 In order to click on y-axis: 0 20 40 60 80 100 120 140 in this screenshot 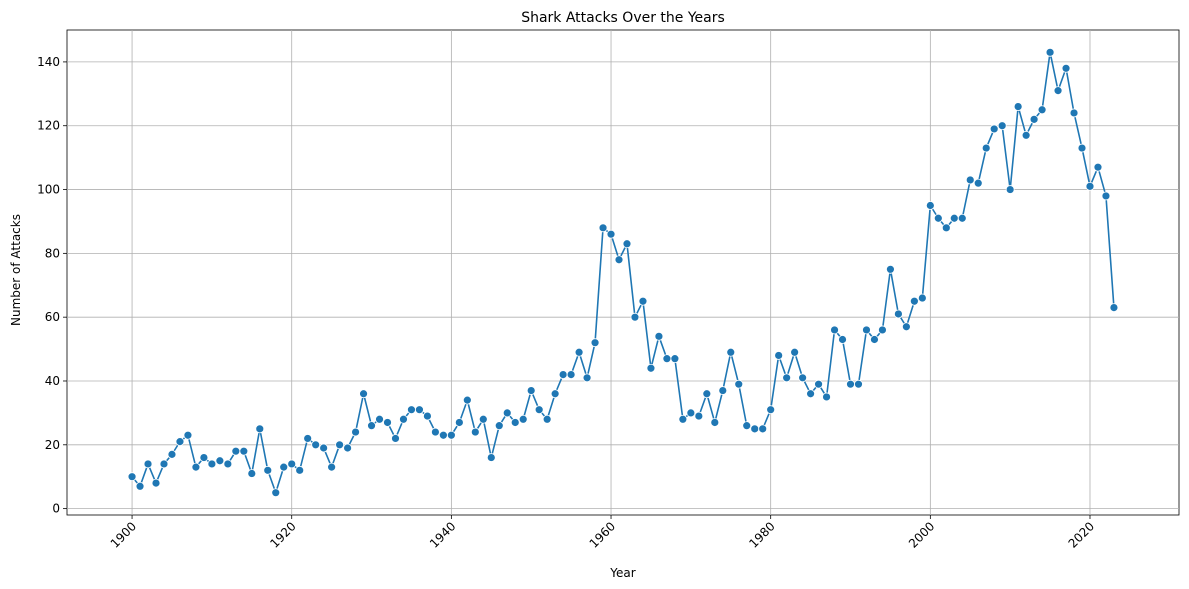, I will do `click(52, 285)`.